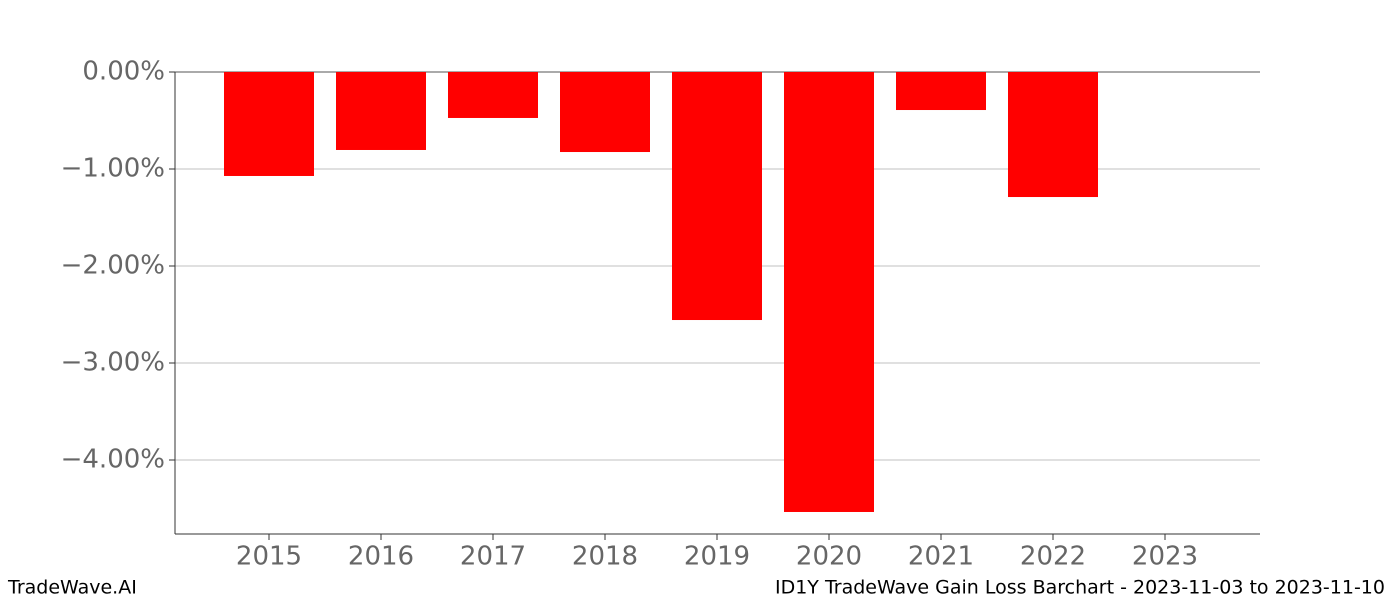 This screenshot has height=600, width=1400. Describe the element at coordinates (829, 557) in the screenshot. I see `x-tick-label: 2020` at that location.